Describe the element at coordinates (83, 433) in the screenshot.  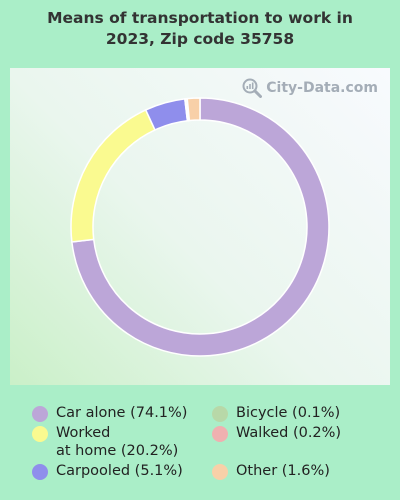
I see `legend-label-line: Worked` at that location.